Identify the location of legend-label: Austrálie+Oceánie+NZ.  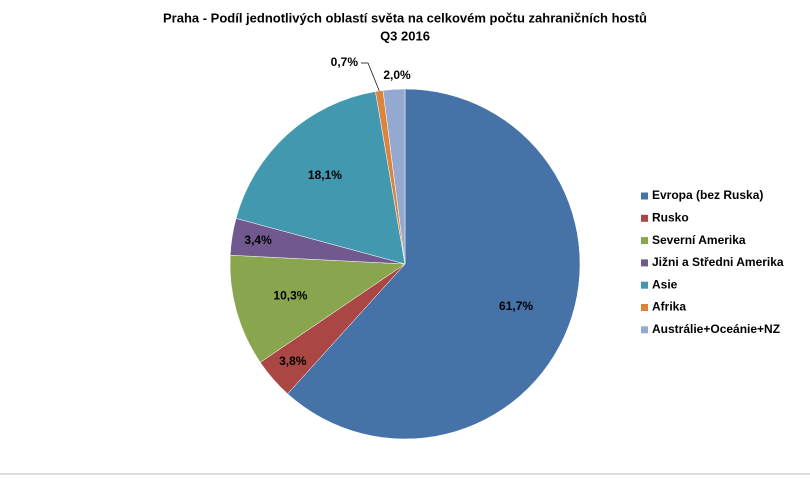
(716, 329).